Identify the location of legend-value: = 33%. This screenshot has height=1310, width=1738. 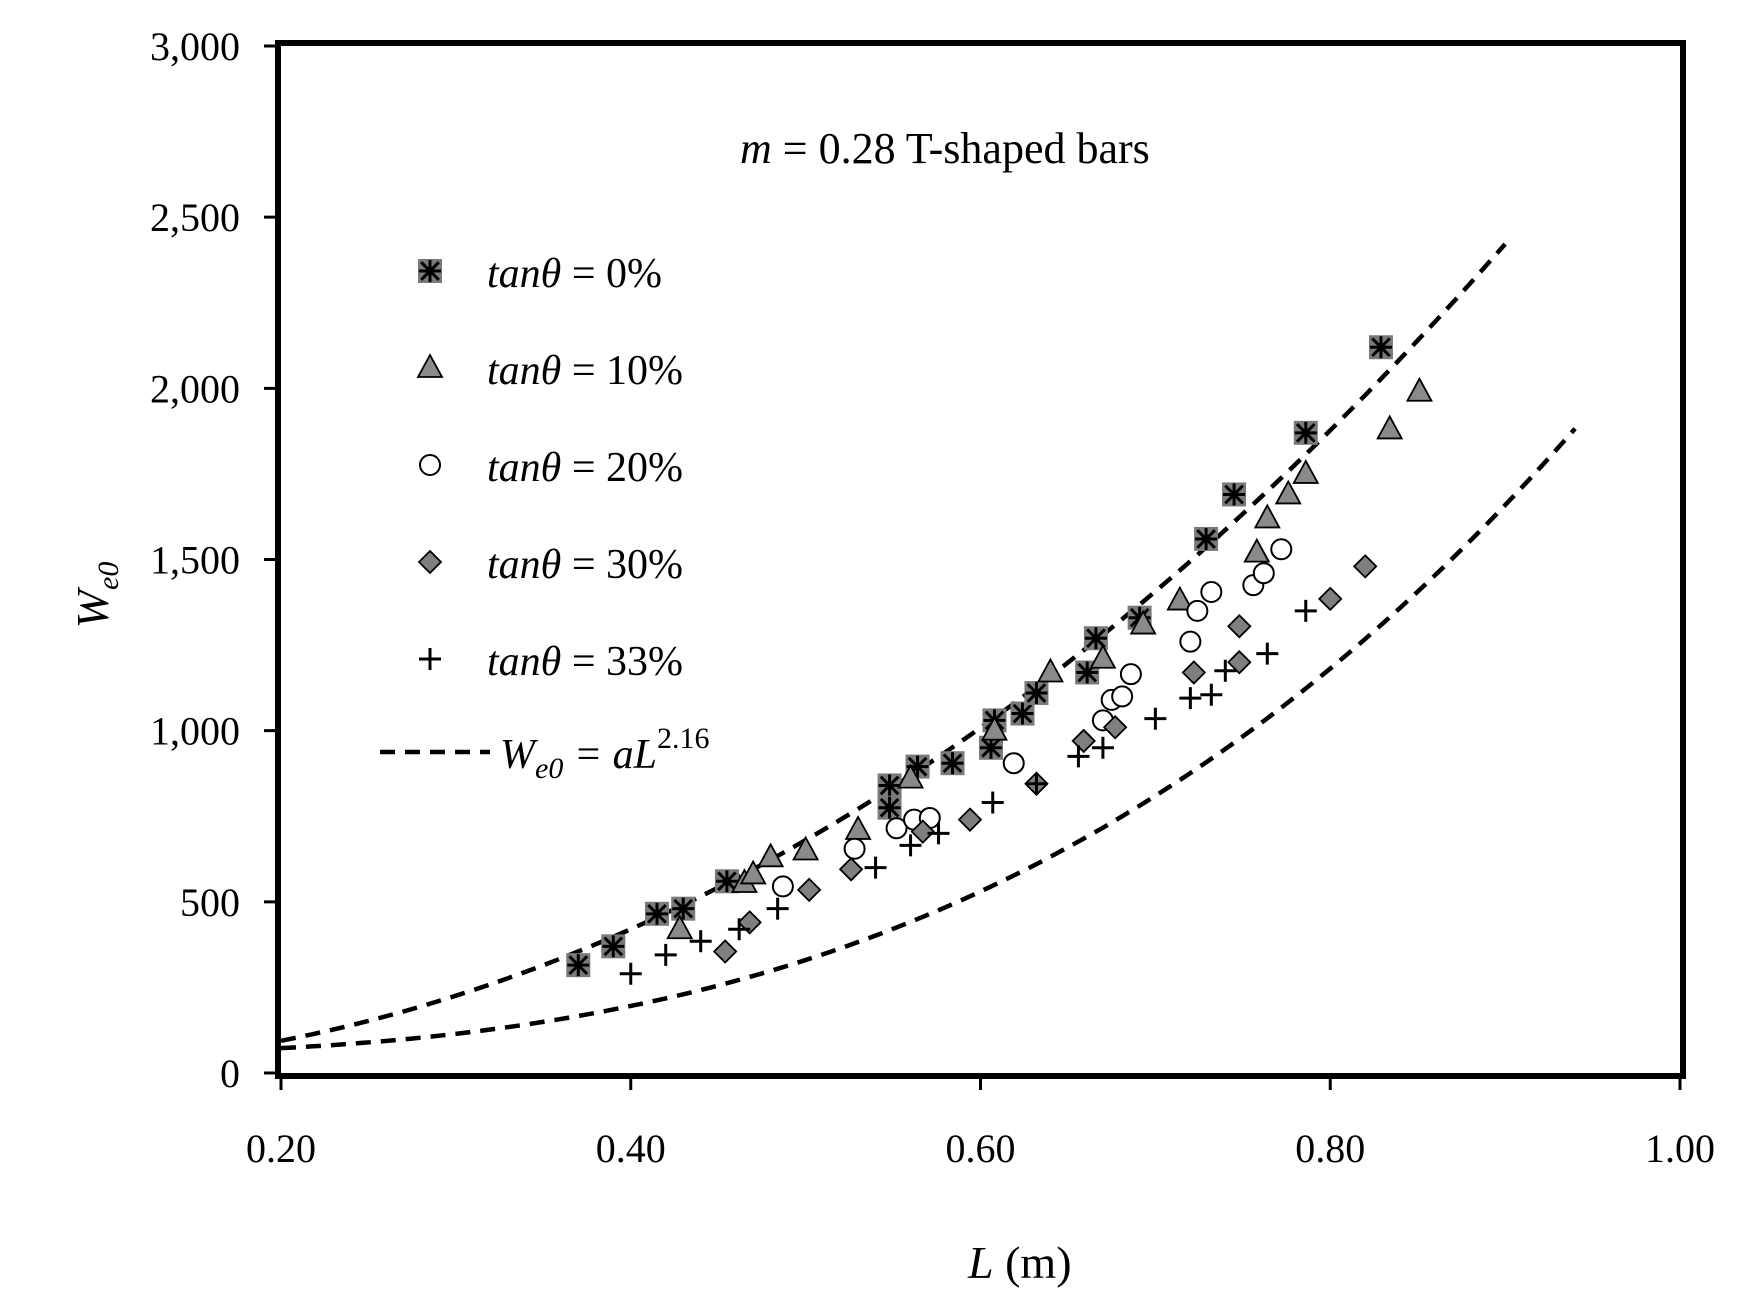
(622, 662).